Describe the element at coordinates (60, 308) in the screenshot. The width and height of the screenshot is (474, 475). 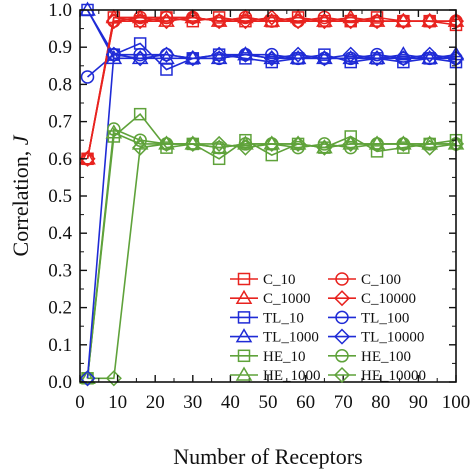
I see `y-tick-label: 0.2` at that location.